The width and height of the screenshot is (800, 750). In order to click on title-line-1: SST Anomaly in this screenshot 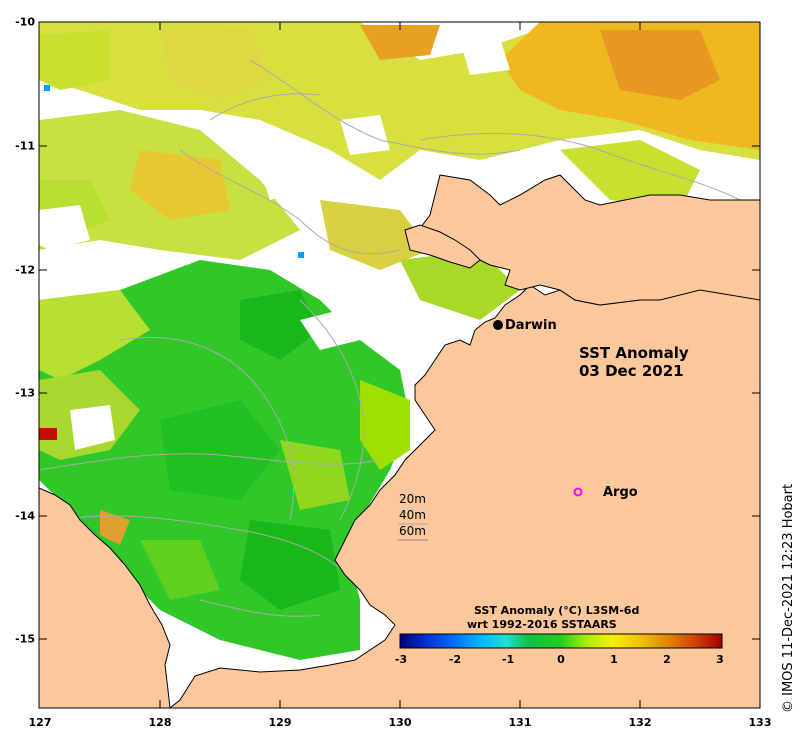, I will do `click(634, 353)`.